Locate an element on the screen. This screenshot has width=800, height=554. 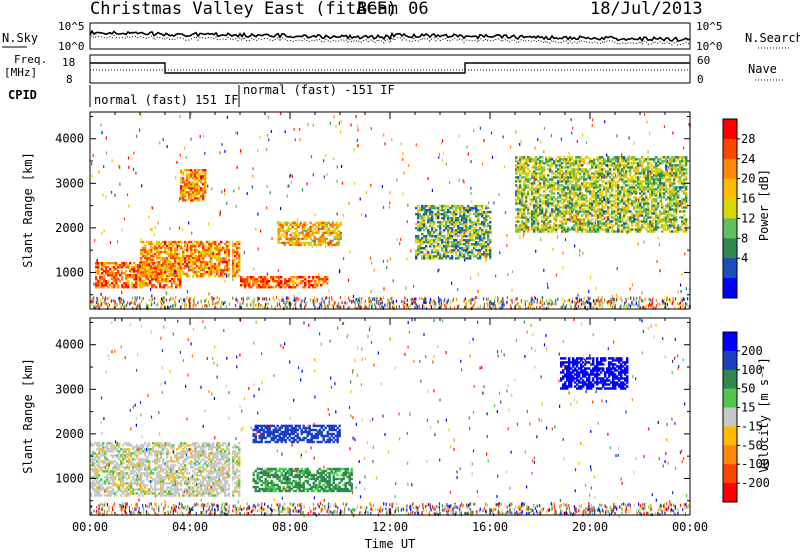
plot-title: Christmas Valley East (fitACF) is located at coordinates (243, 9).